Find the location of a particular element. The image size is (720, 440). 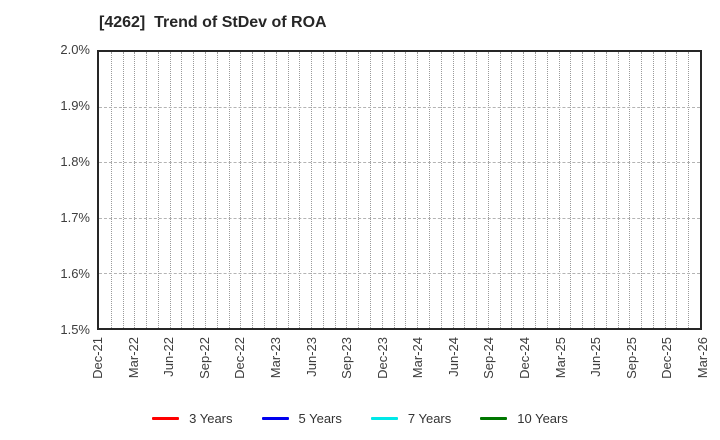

legend-label: 7 Years is located at coordinates (429, 418).